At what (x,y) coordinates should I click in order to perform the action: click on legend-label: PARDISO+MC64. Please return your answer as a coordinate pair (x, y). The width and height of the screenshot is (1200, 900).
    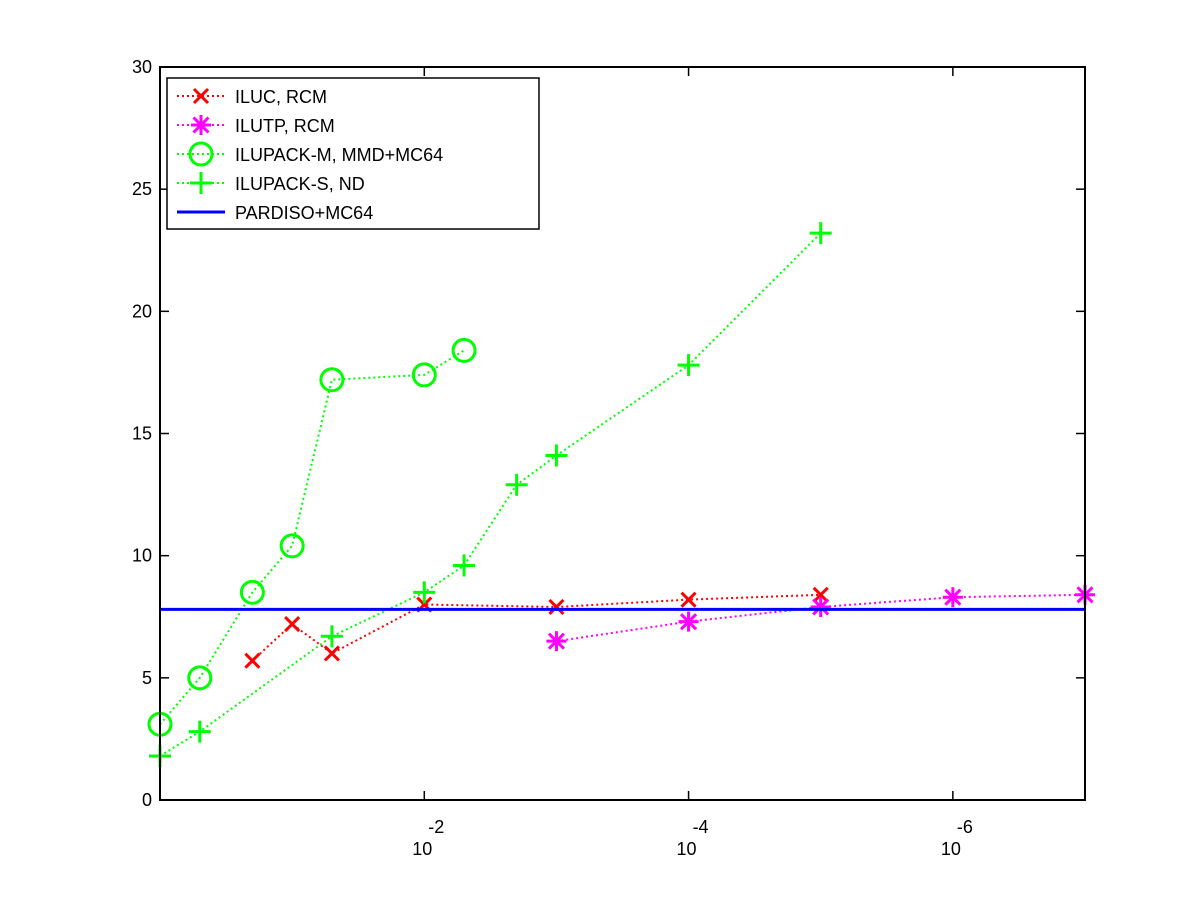
    Looking at the image, I should click on (304, 213).